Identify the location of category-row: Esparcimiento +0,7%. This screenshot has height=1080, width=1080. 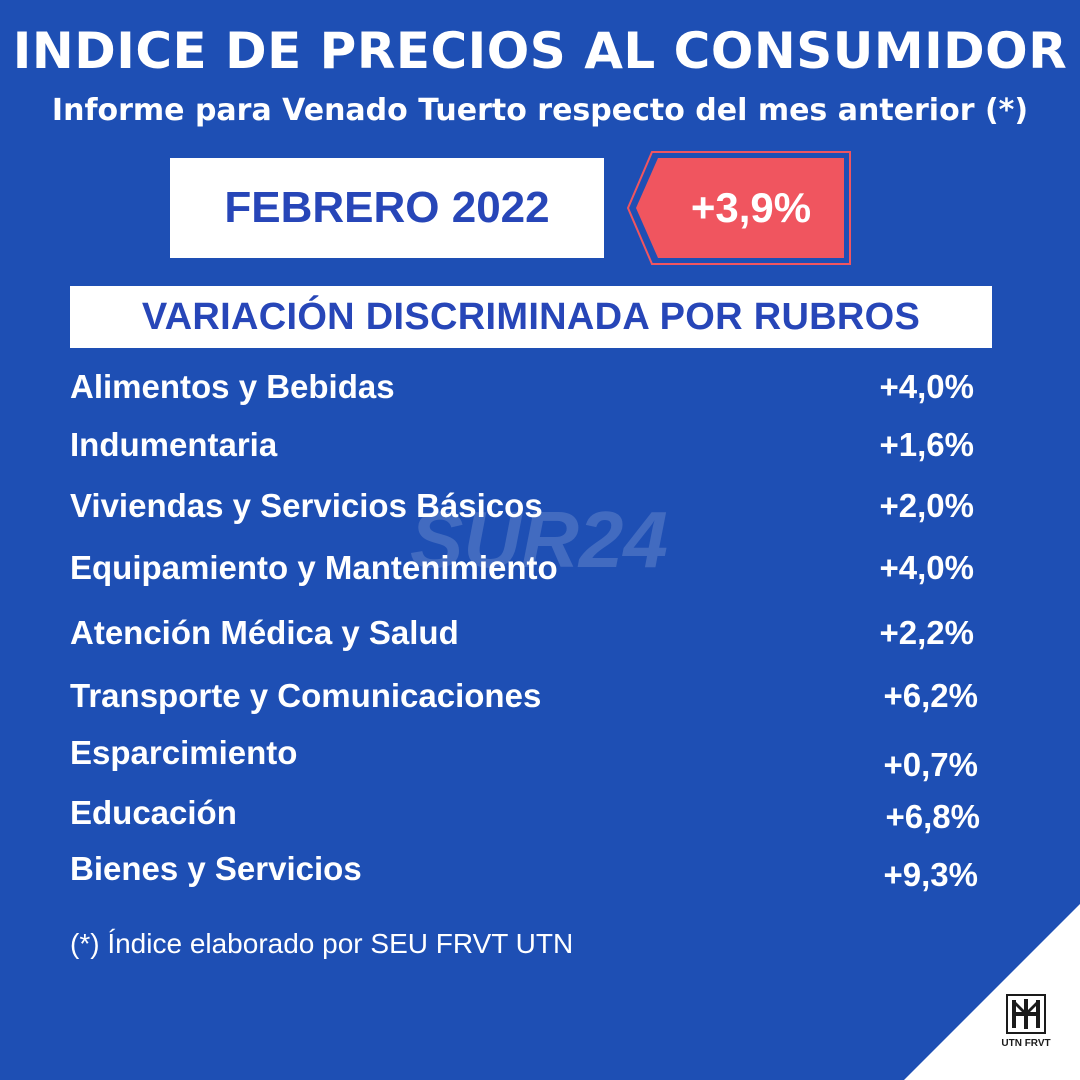
(525, 759).